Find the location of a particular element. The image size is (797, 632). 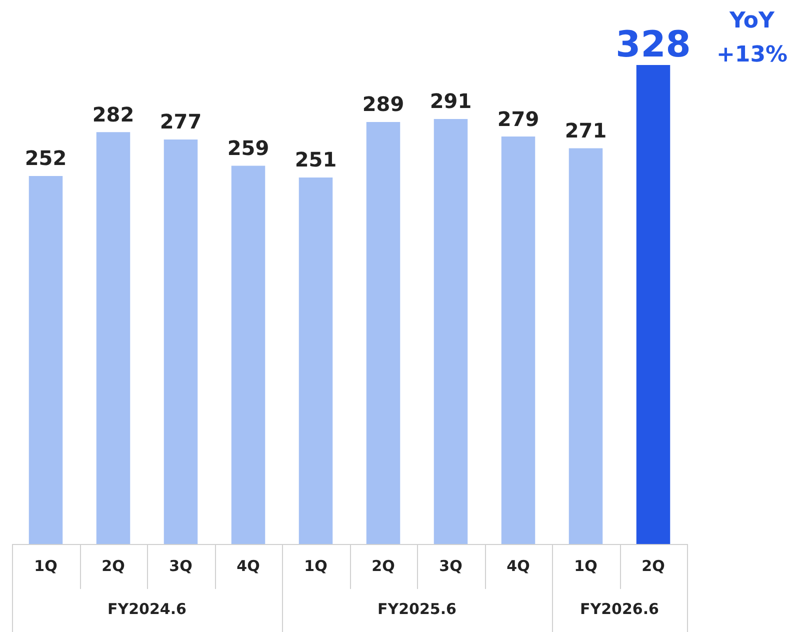

text: YoY +13% is located at coordinates (752, 38).